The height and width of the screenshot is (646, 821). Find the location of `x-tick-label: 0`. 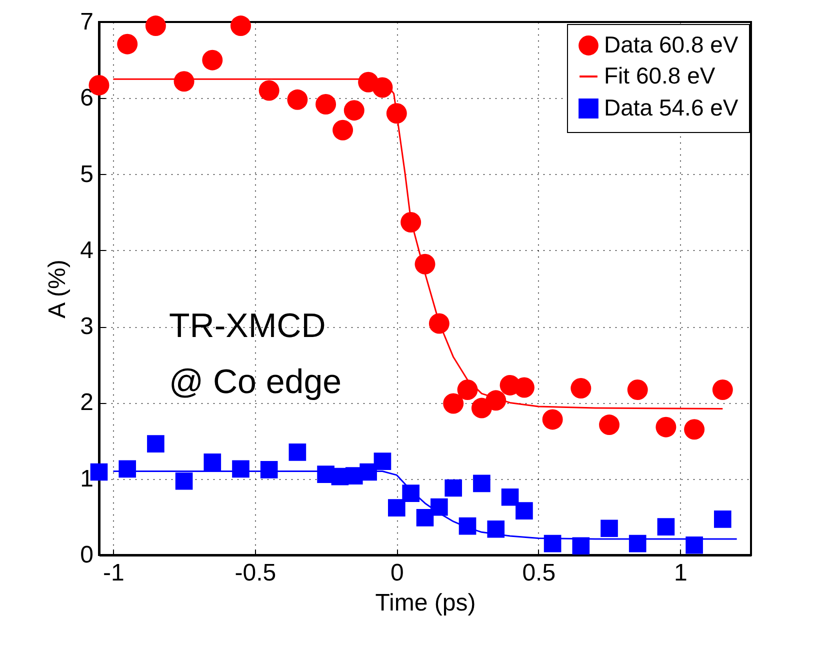

x-tick-label: 0 is located at coordinates (397, 573).